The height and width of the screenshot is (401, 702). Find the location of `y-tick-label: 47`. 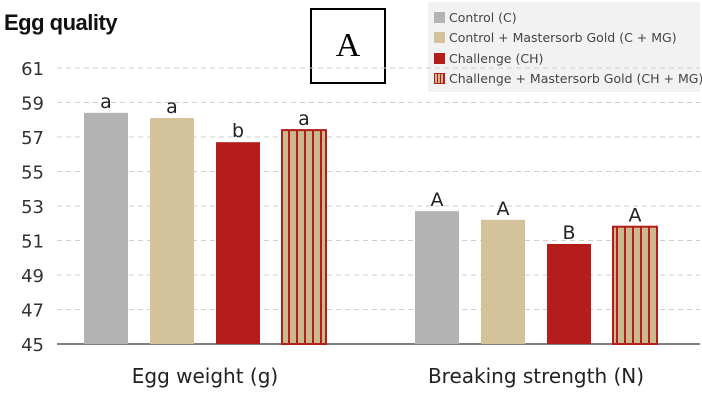

y-tick-label: 47 is located at coordinates (32, 311).